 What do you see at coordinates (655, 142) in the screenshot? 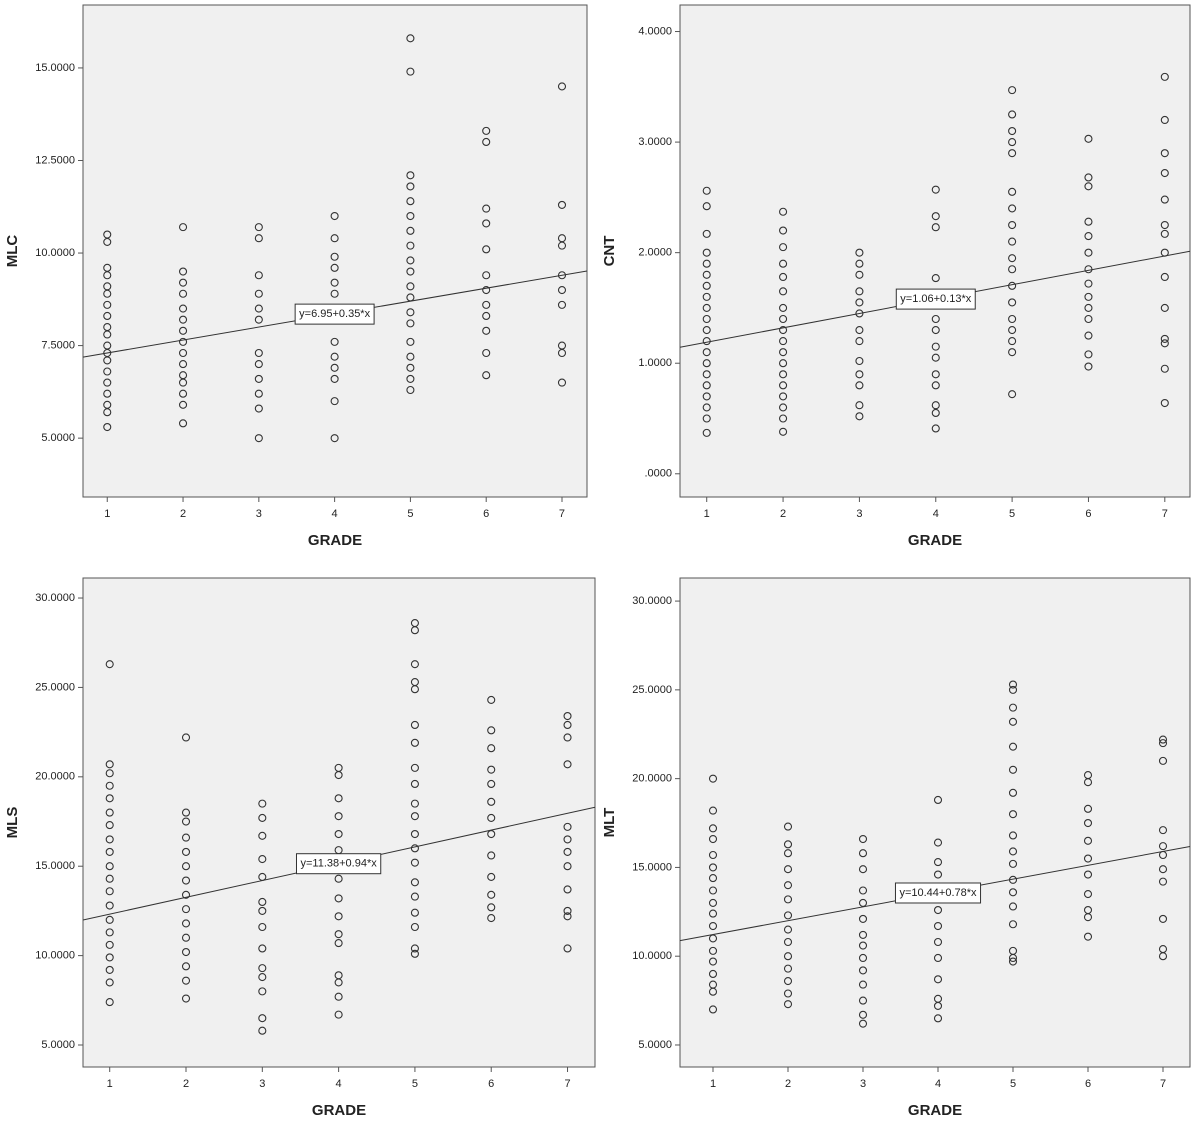
I see `y-tick-label: 3.0000` at bounding box center [655, 142].